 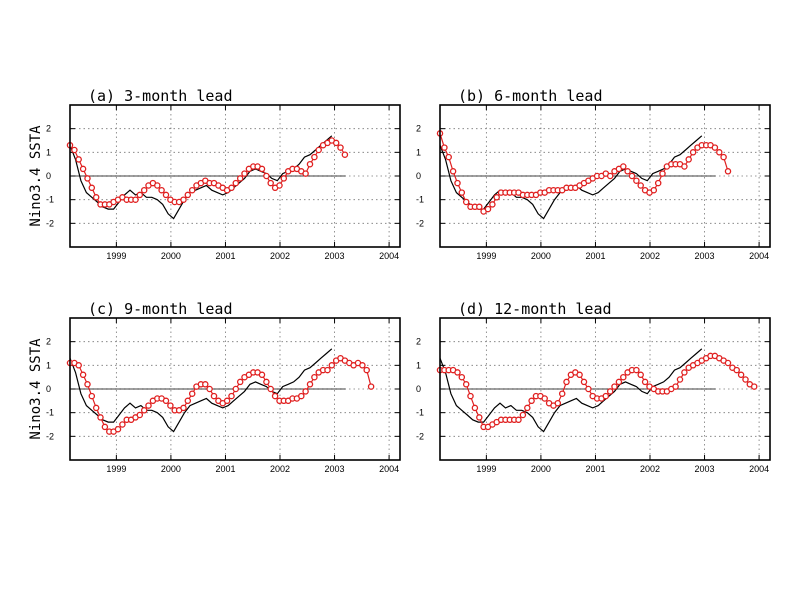 I want to click on plot-frame, so click(x=235, y=176).